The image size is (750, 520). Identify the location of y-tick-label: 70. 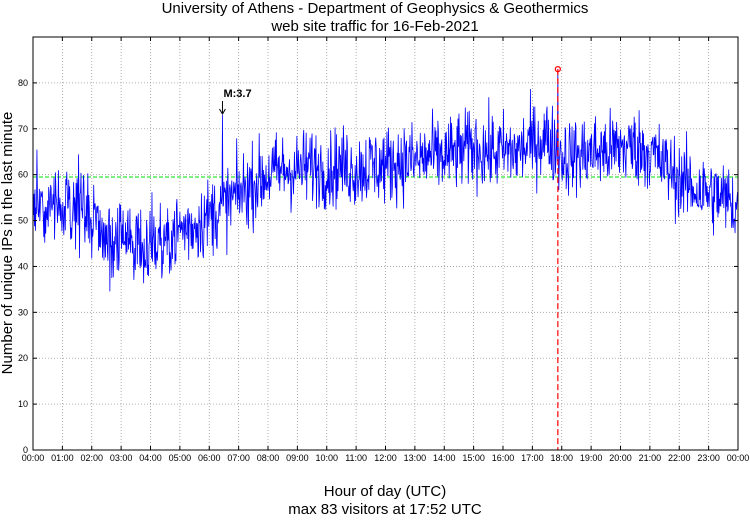
(23, 129).